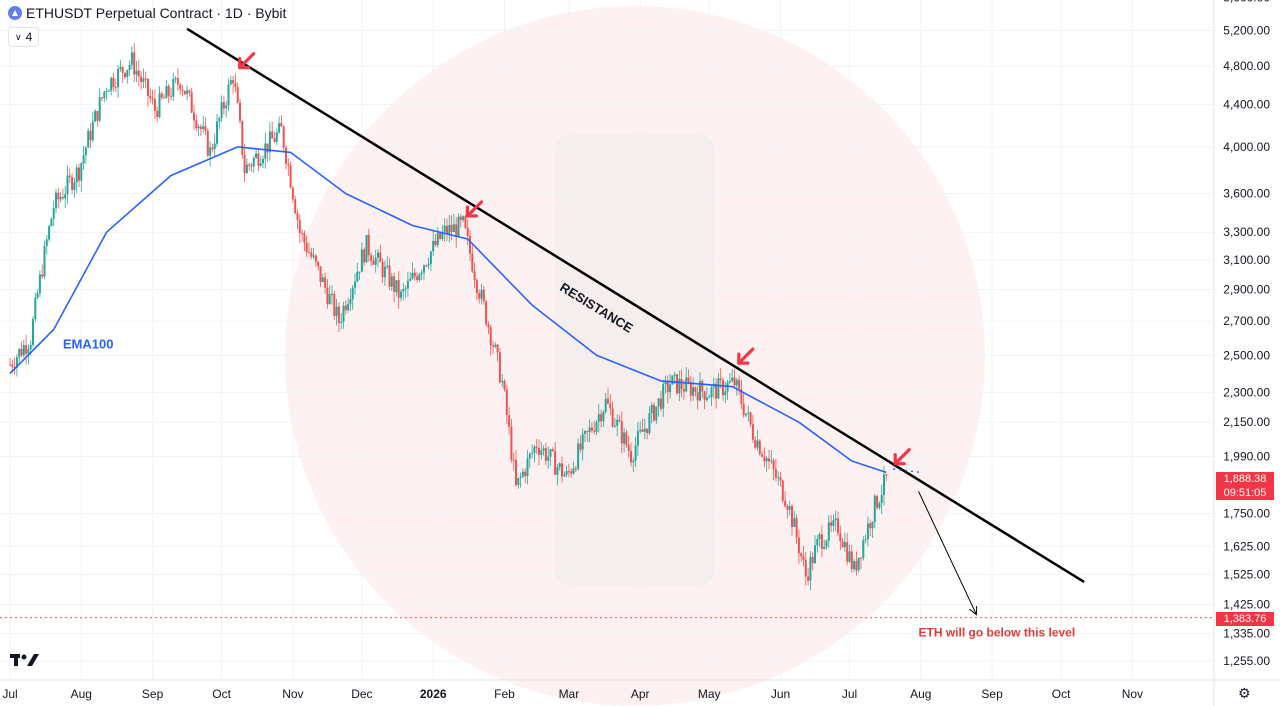 Image resolution: width=1280 pixels, height=706 pixels. Describe the element at coordinates (1246, 31) in the screenshot. I see `y-tick-label: 5,200.00` at that location.